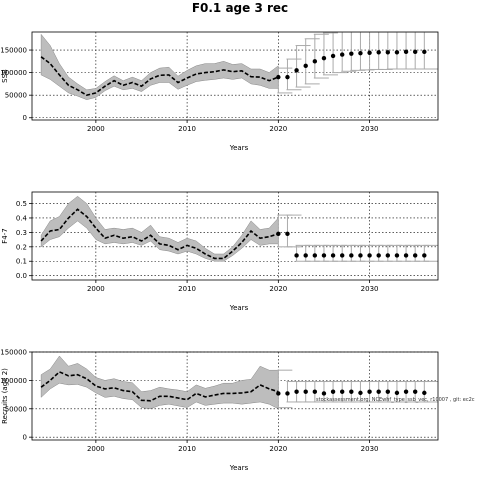  I want to click on y-tick-label: 0.1, so click(21, 262).